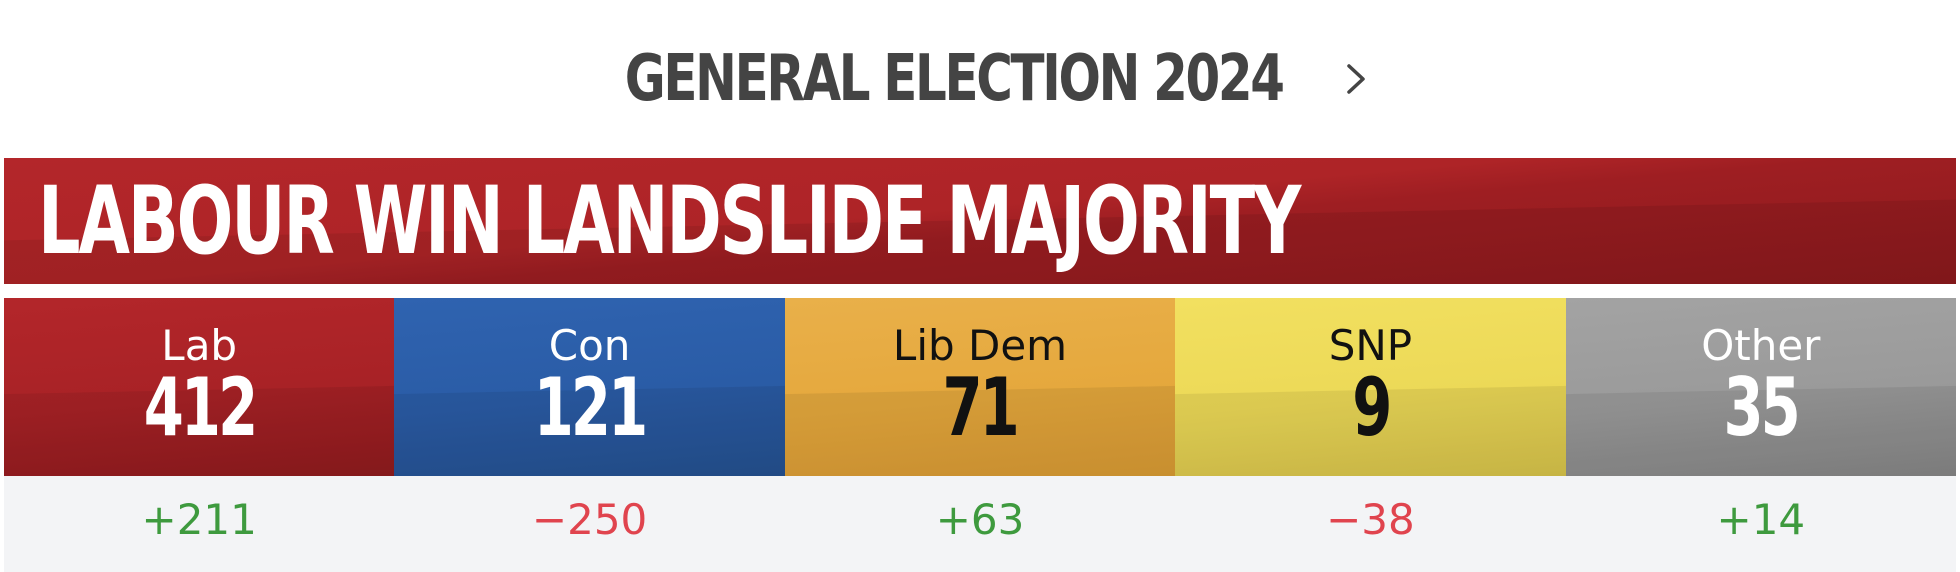  What do you see at coordinates (669, 221) in the screenshot?
I see `headline-text: LABOUR WIN LANDSLIDE MAJORITY` at bounding box center [669, 221].